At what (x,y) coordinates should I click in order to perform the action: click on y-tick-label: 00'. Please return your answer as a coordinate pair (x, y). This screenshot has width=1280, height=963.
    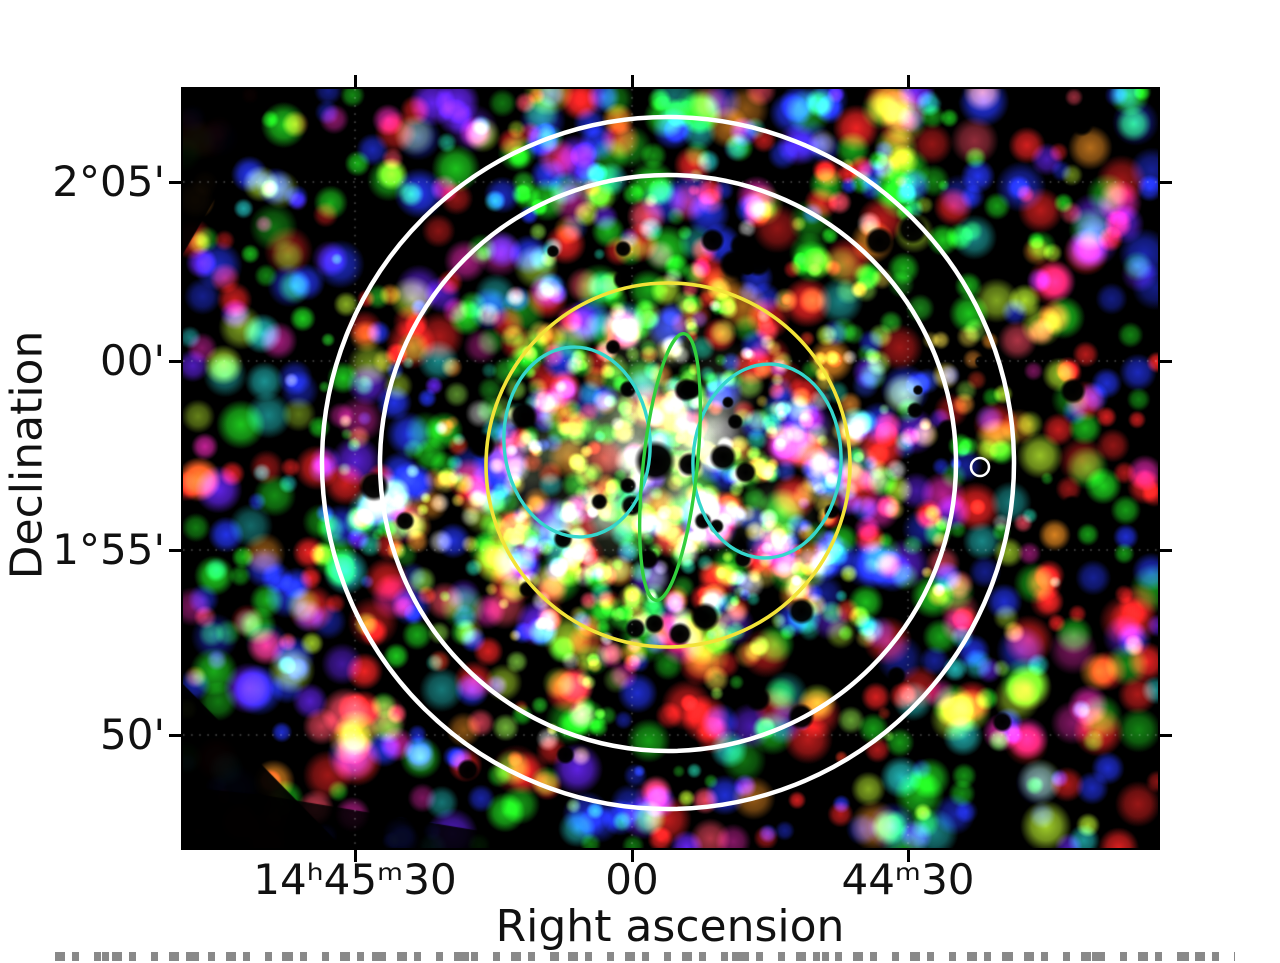
    Looking at the image, I should click on (132, 360).